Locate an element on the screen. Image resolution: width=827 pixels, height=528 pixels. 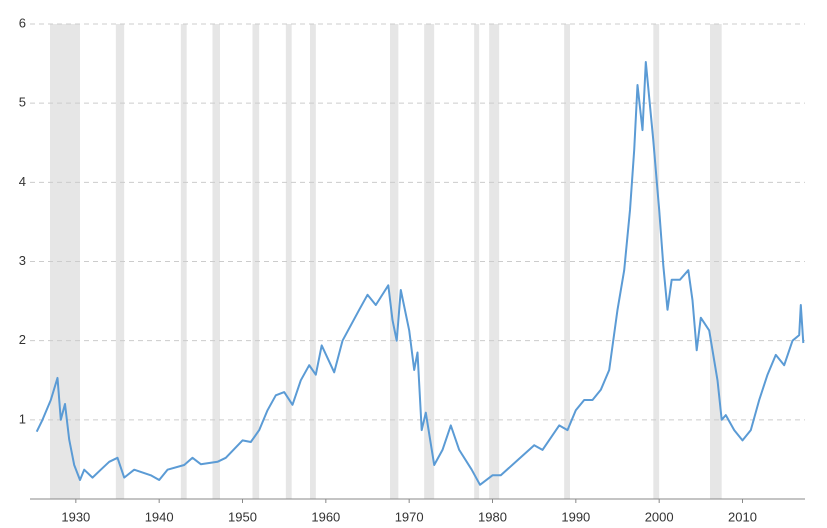
x-tick-label: 1950 is located at coordinates (242, 516).